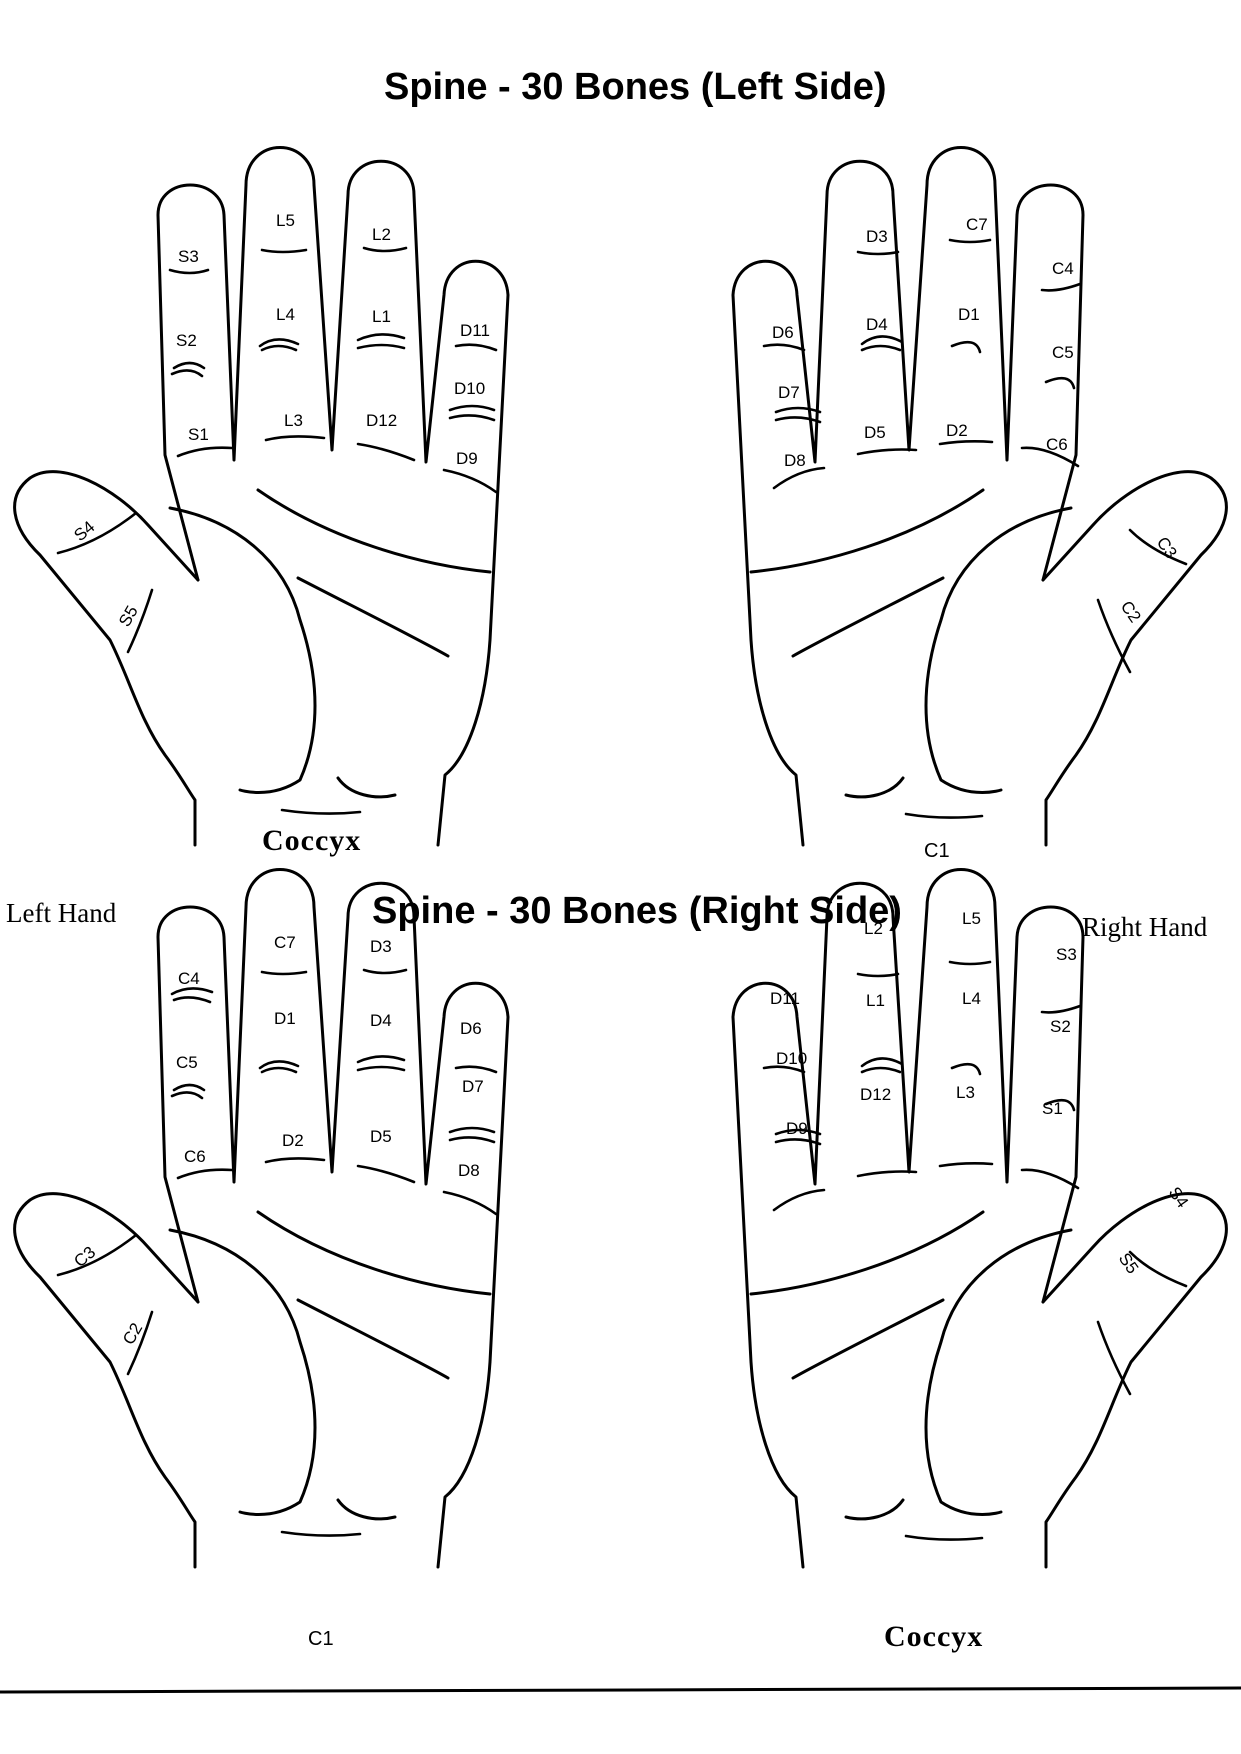  Describe the element at coordinates (877, 236) in the screenshot. I see `top-right-label-3: D3` at that location.